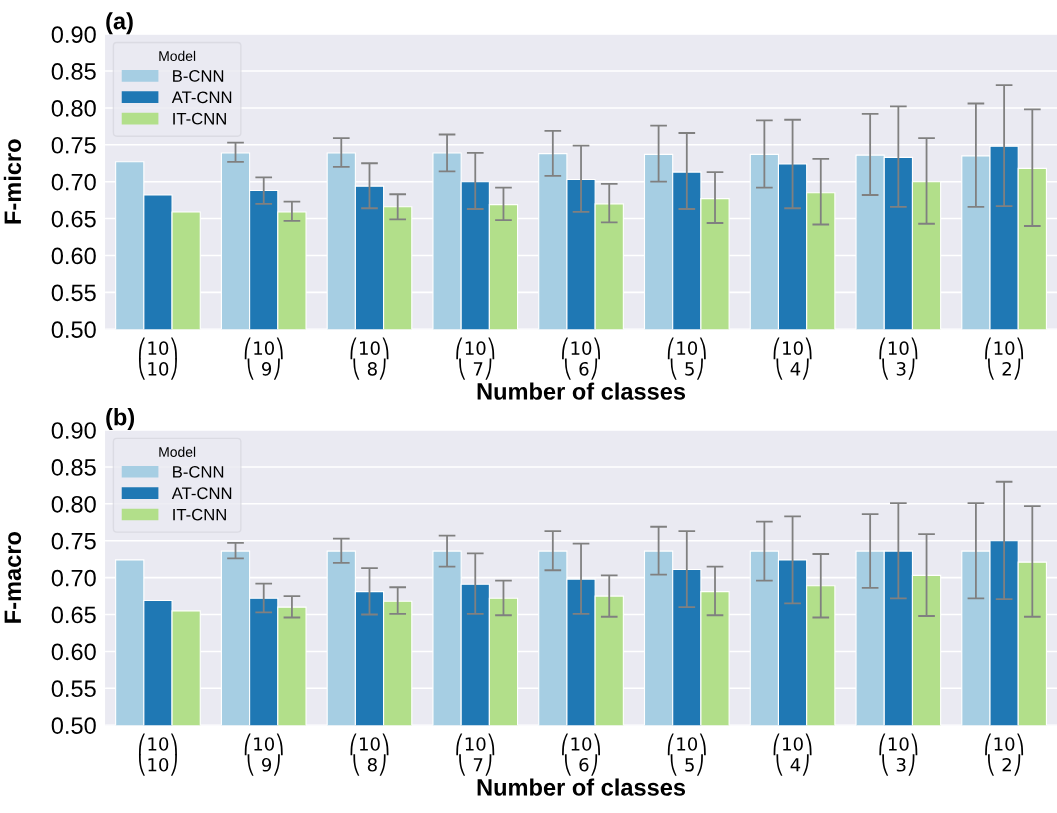  What do you see at coordinates (12, 181) in the screenshot?
I see `y-axis-title: F-micro` at bounding box center [12, 181].